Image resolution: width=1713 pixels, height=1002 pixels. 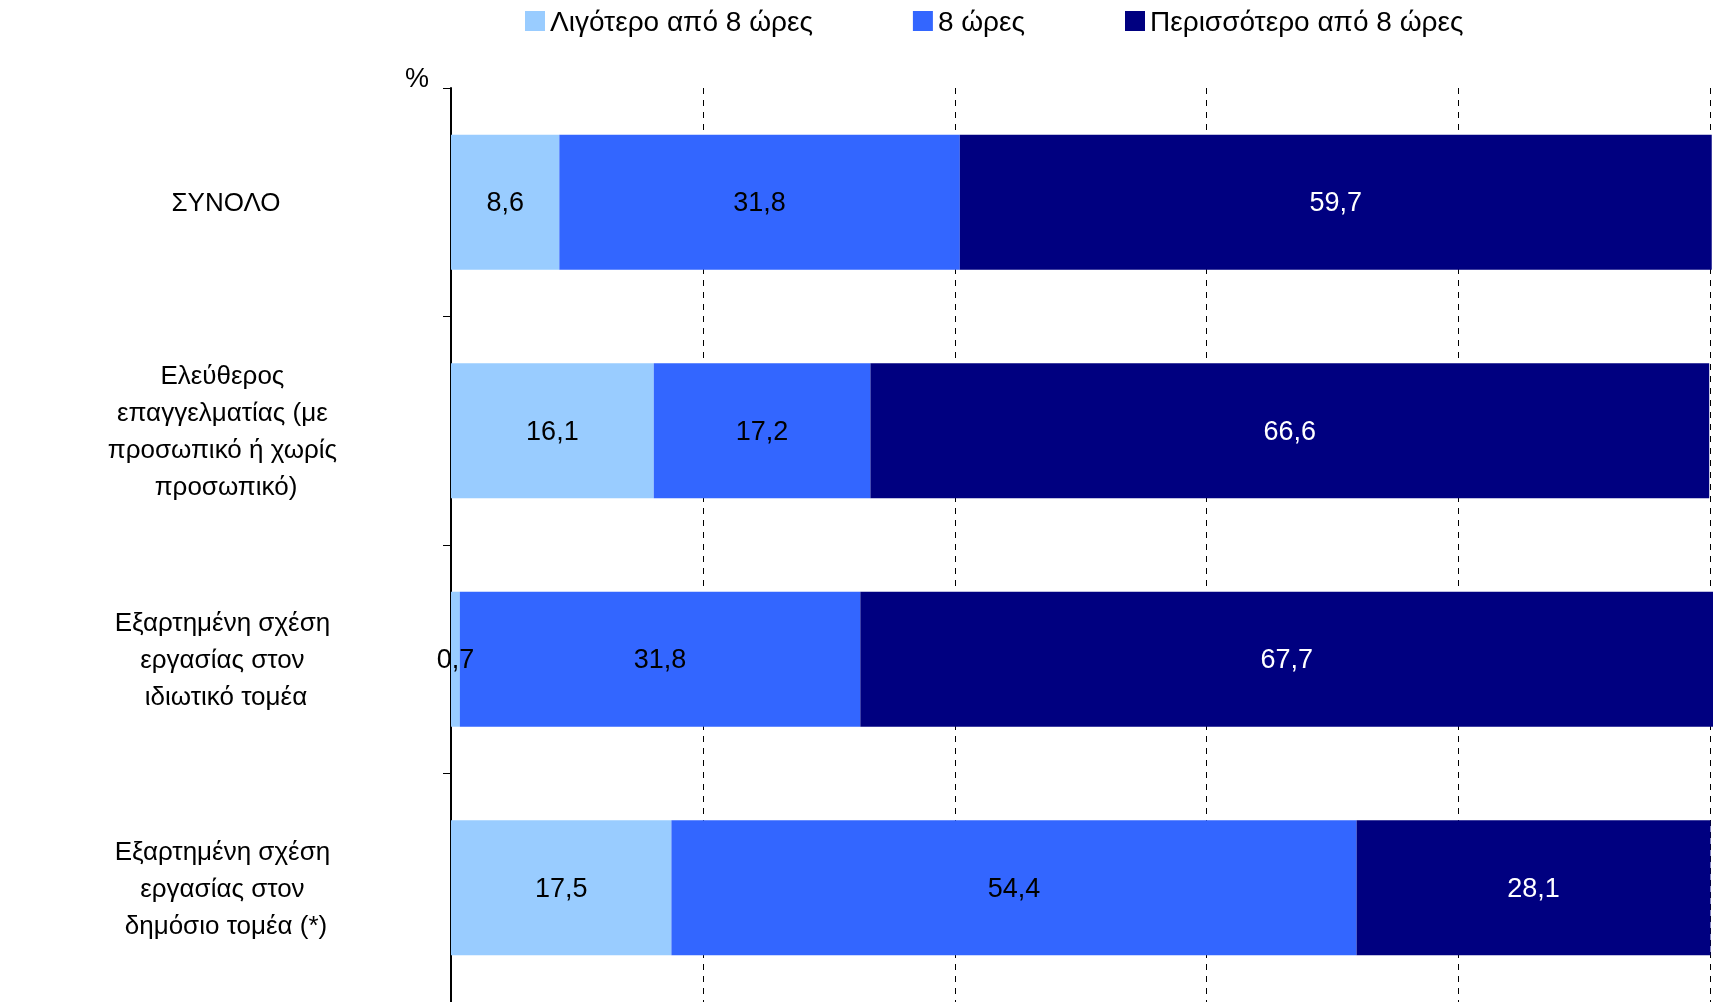 I want to click on legend-label: Περισσότερο από 8 ώρες, so click(x=1307, y=21).